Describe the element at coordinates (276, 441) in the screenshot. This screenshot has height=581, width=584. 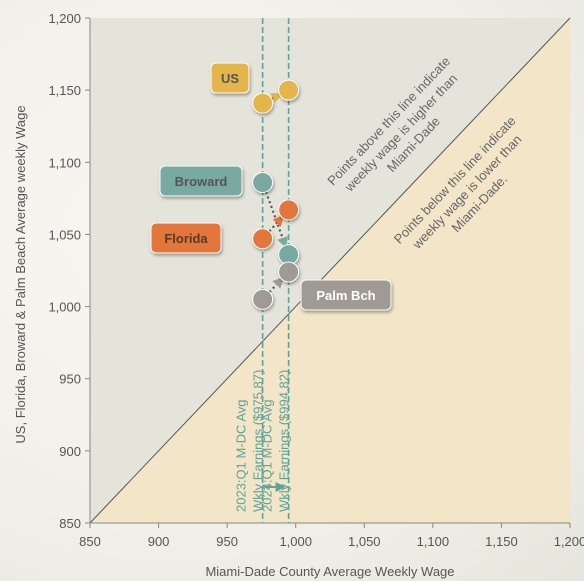
I see `reference-label: 2024:Q1 M-DC Avg Wkly Earnings ($994.82)` at that location.